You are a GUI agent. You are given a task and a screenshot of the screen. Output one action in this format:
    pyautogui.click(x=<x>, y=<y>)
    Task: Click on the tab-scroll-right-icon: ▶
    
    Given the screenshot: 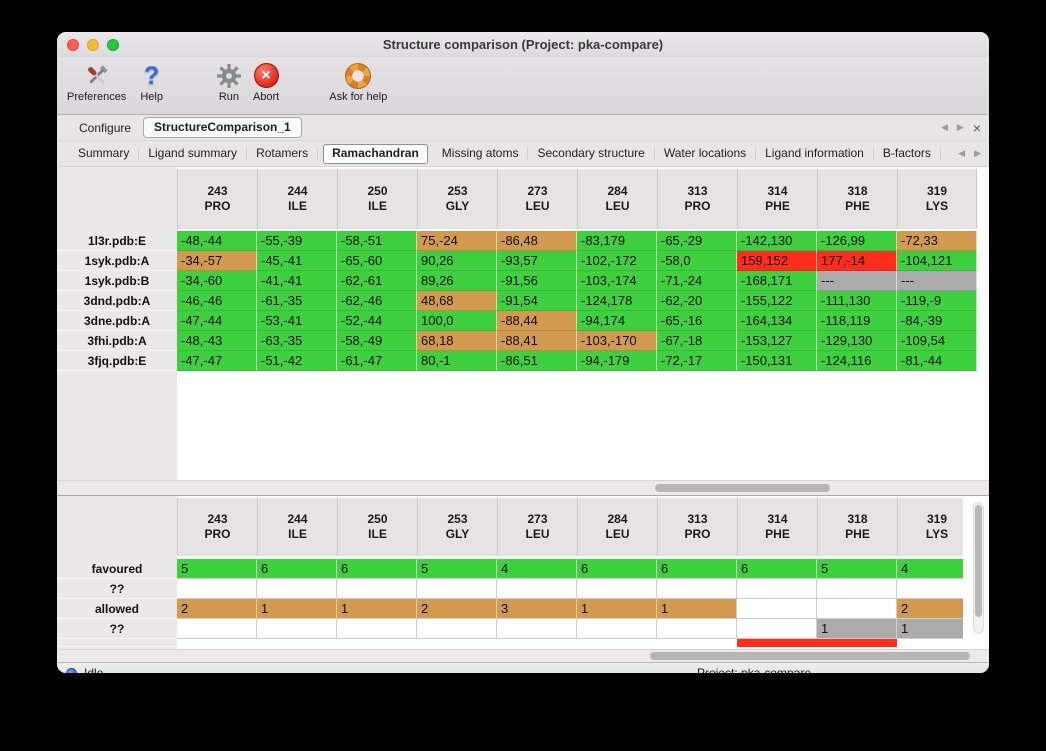 What is the action you would take?
    pyautogui.click(x=960, y=127)
    